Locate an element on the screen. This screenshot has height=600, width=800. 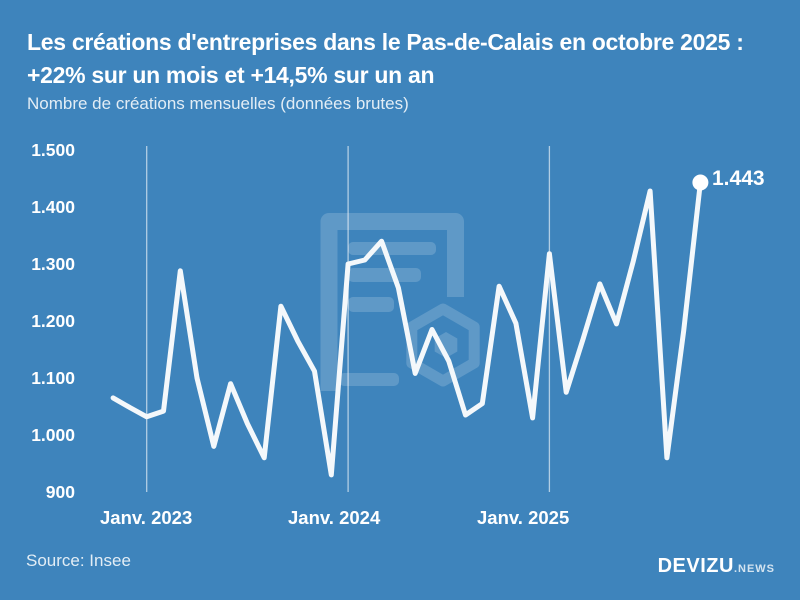
x-tick-label-janv-2024: Janv. 2024 is located at coordinates (334, 517).